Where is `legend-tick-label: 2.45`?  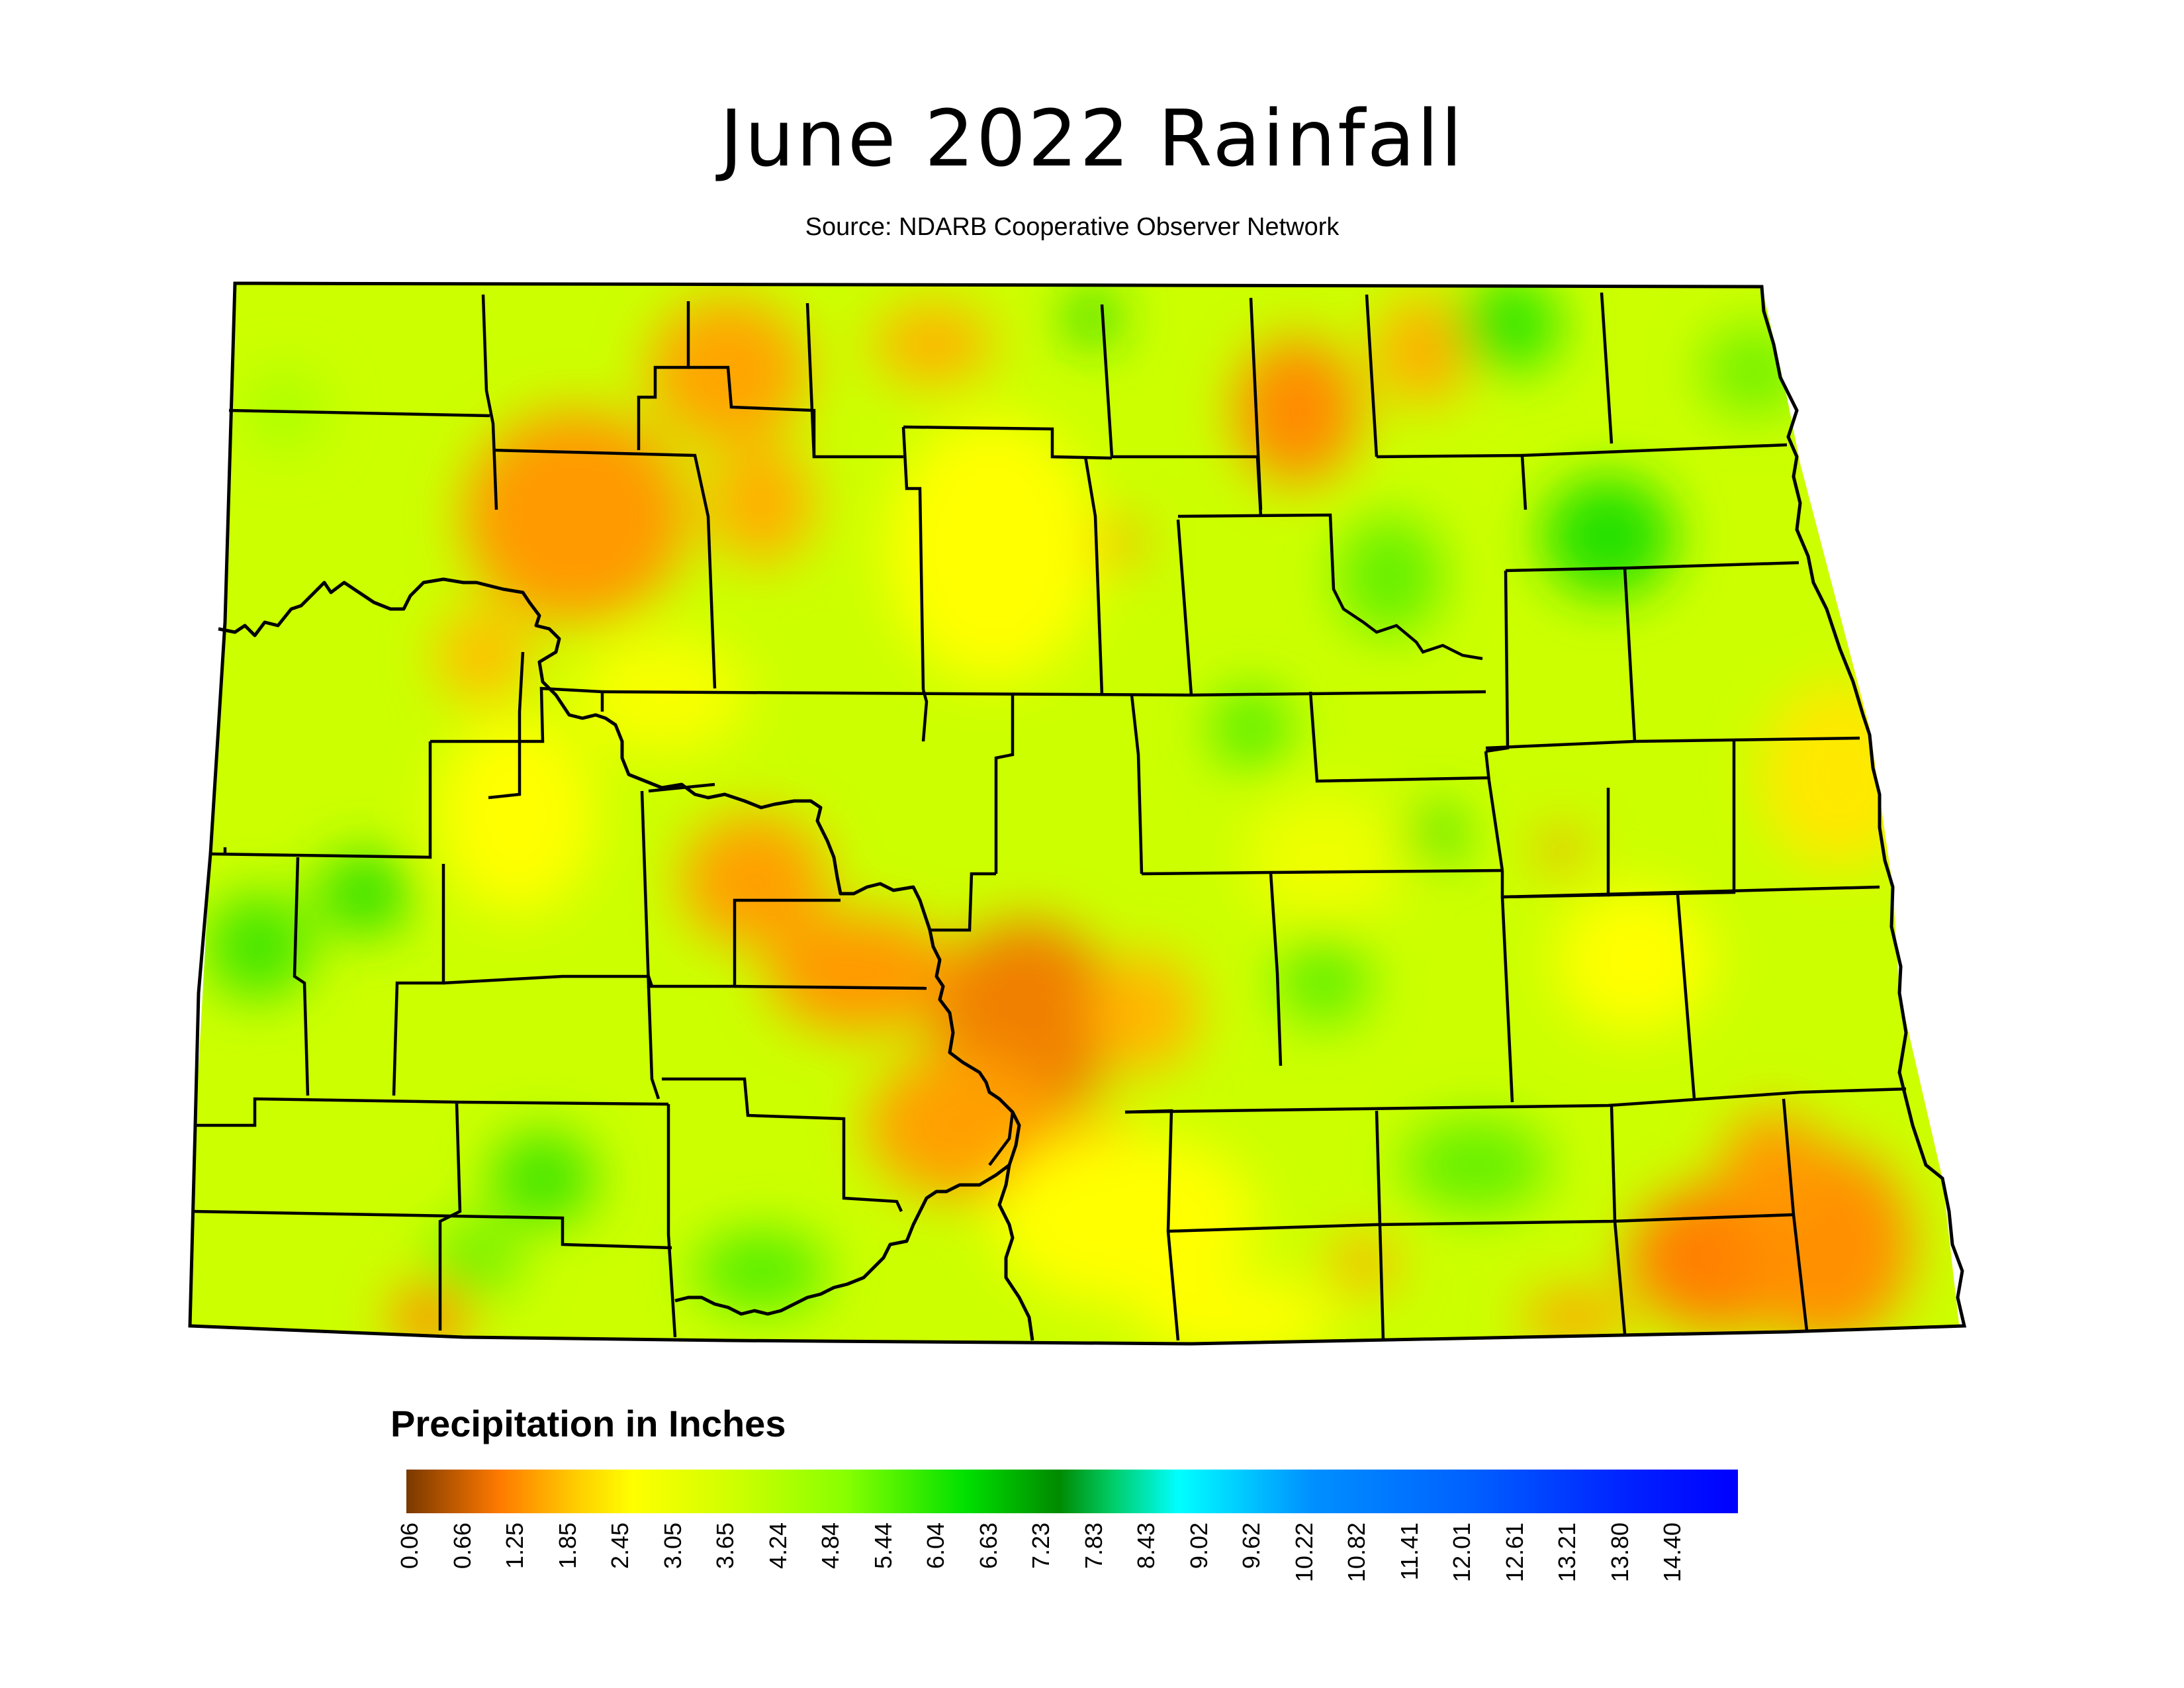
legend-tick-label: 2.45 is located at coordinates (619, 1546).